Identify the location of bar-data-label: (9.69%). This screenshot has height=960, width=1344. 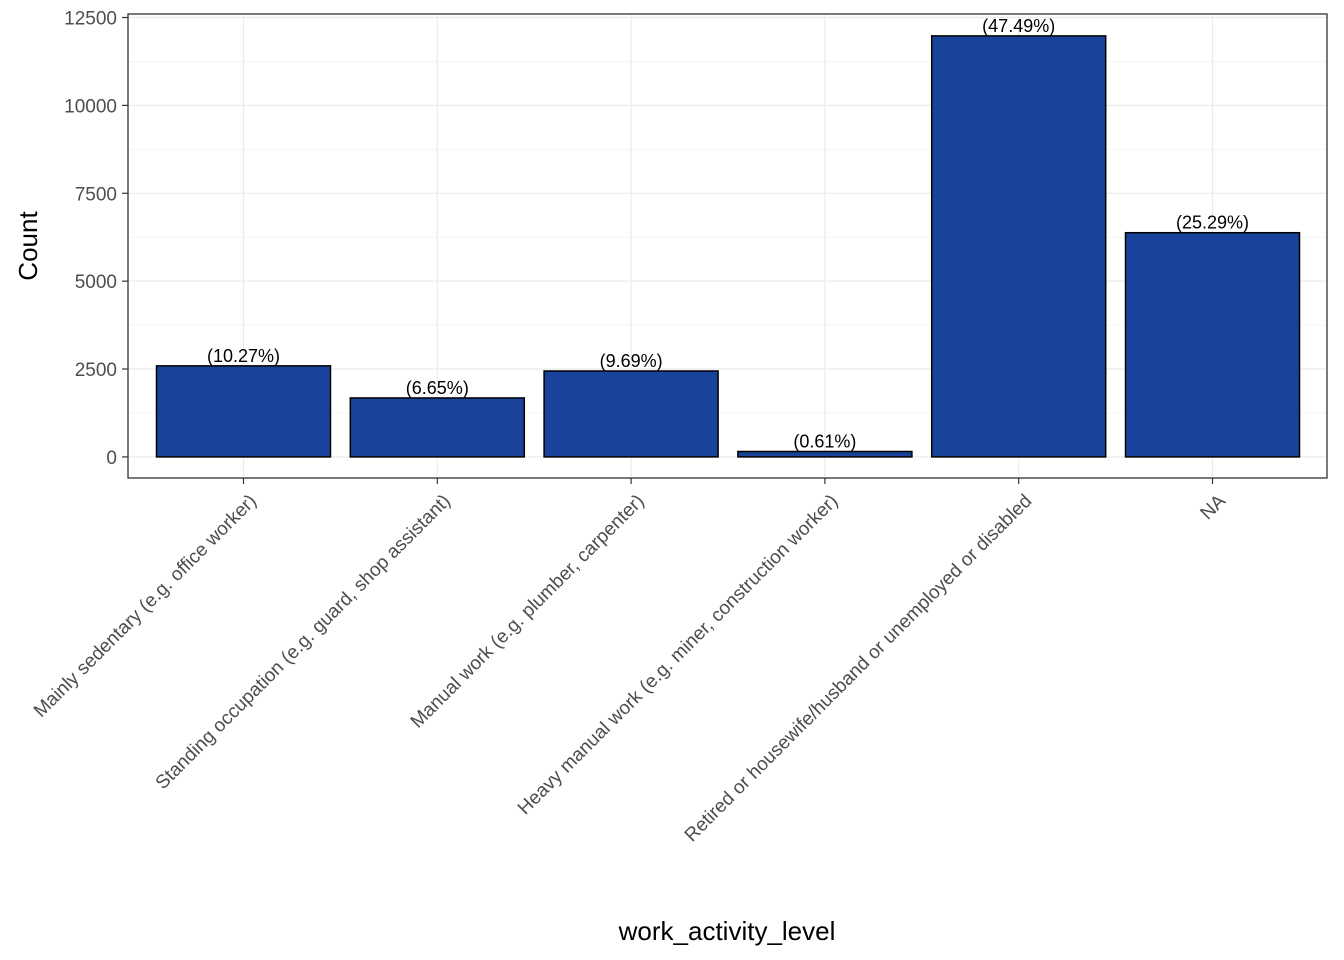
(631, 361).